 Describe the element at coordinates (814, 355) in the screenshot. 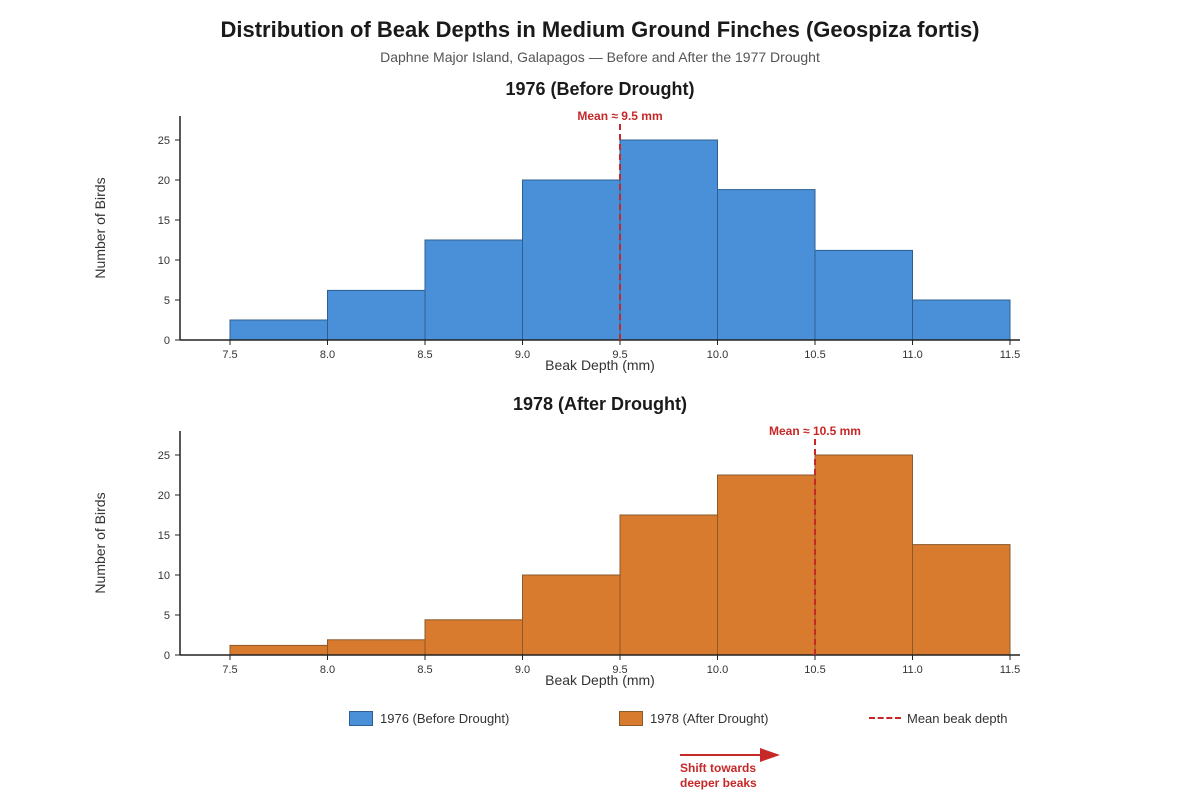

I see `before-x-tick-label: 10.5` at that location.